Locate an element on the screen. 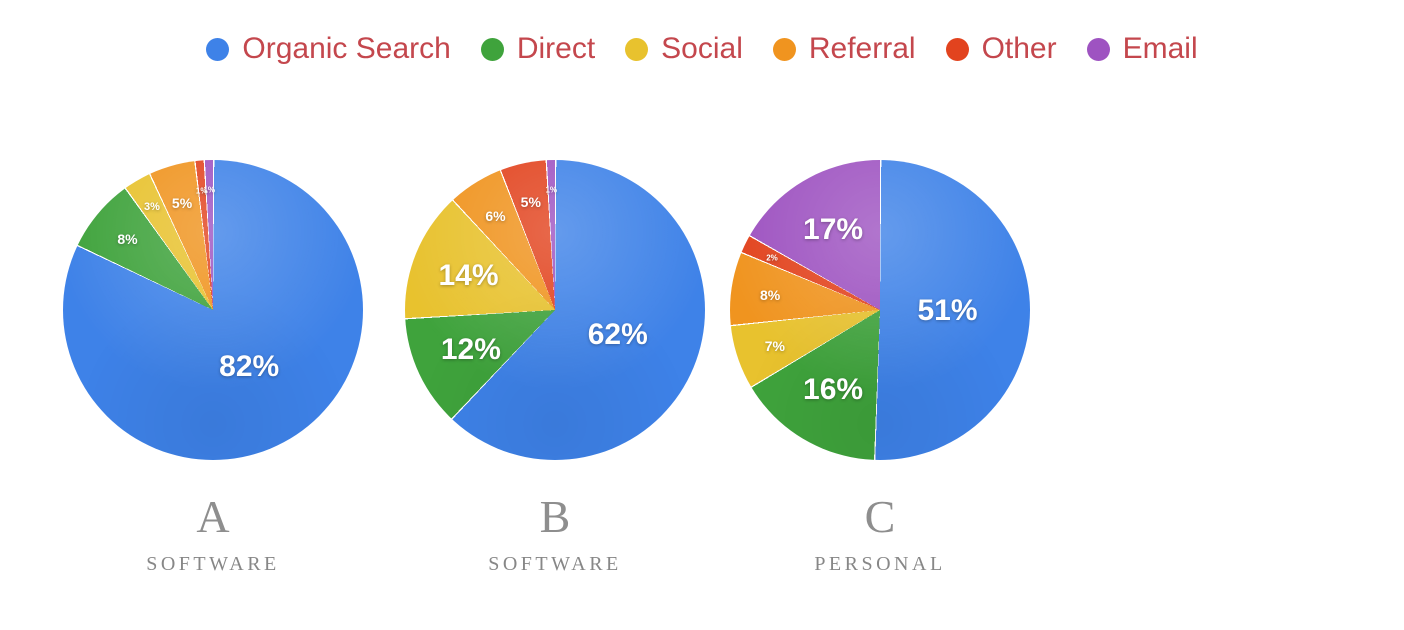 The width and height of the screenshot is (1404, 630). legend-label-organic-search: Organic Search is located at coordinates (346, 48).